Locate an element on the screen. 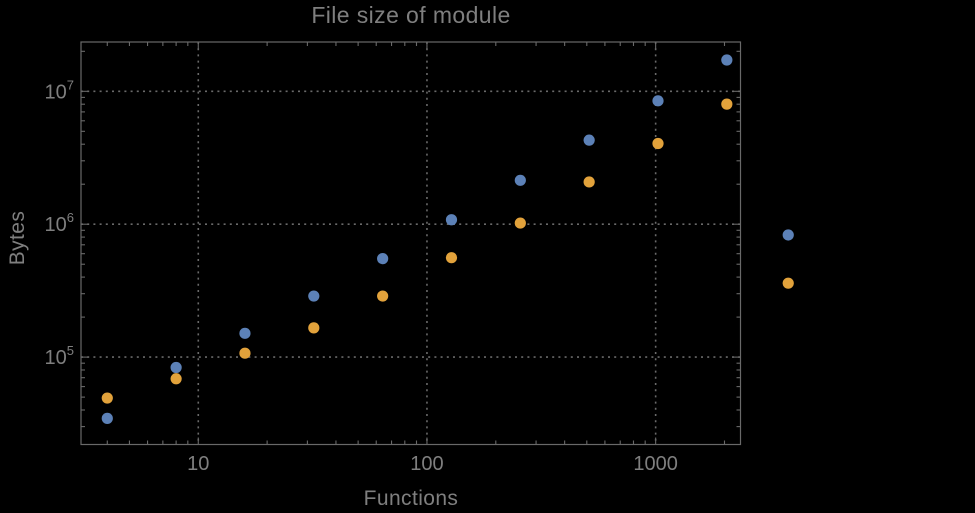 This screenshot has height=513, width=975. x-tick-label-100: 100 is located at coordinates (426, 464).